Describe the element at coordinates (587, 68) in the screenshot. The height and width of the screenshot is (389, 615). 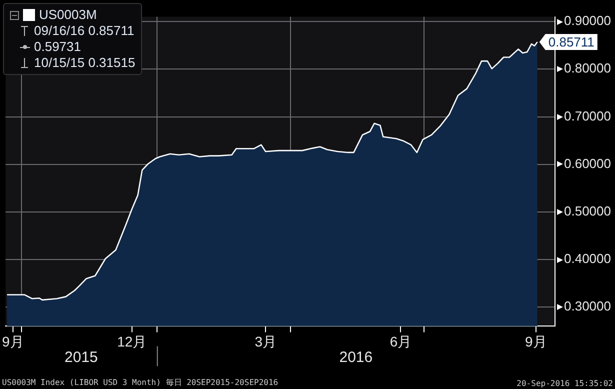
I see `y-tick-label: 0.80000` at that location.